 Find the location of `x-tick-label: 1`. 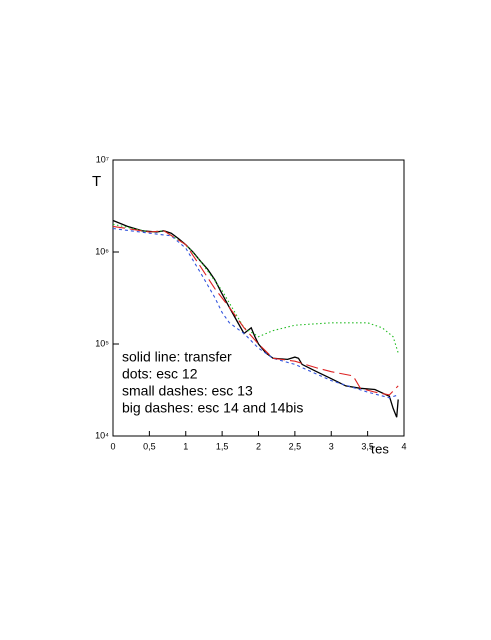

x-tick-label: 1 is located at coordinates (185, 446).